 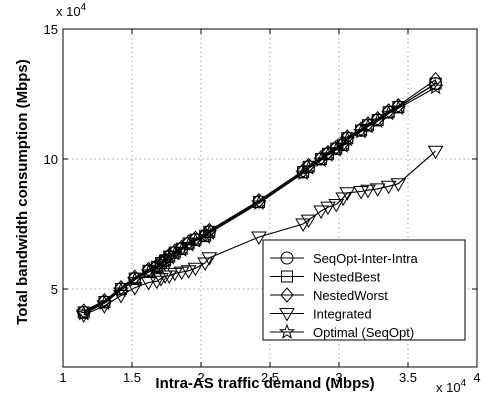 What do you see at coordinates (363, 332) in the screenshot?
I see `legend-label: Optimal (SeqOpt)` at bounding box center [363, 332].